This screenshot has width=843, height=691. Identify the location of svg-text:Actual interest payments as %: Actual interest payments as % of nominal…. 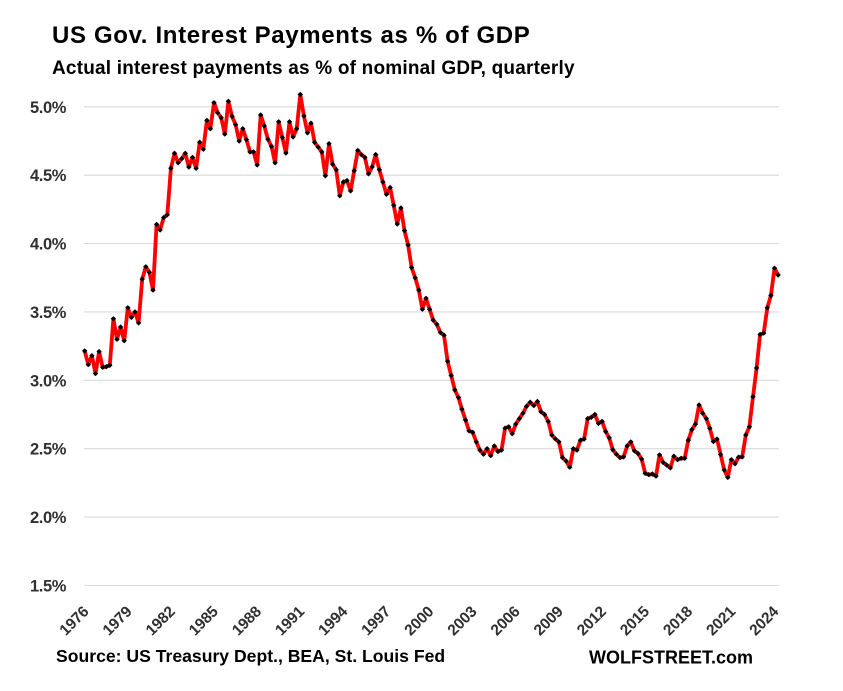
(313, 68).